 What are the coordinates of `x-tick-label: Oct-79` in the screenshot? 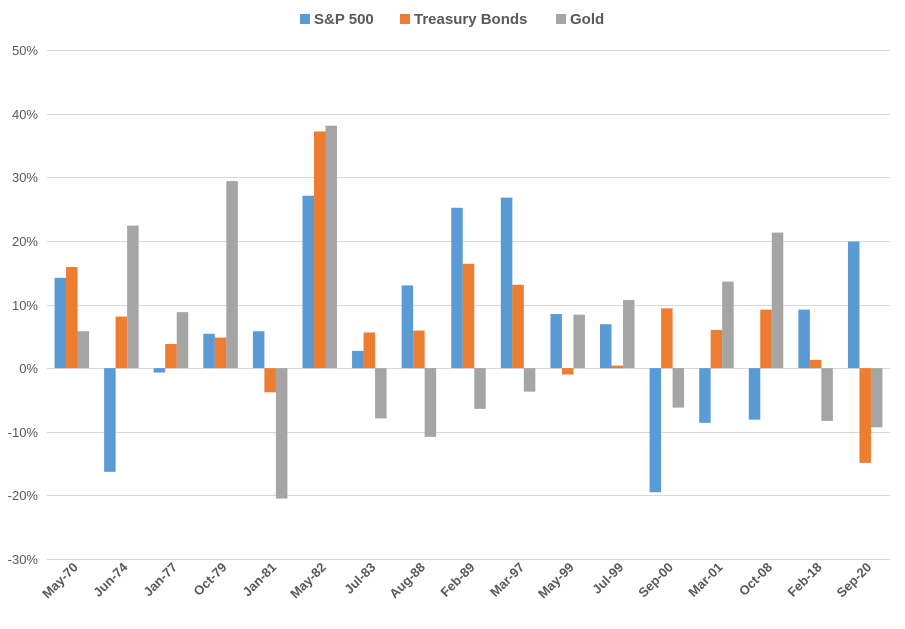 It's located at (209, 579).